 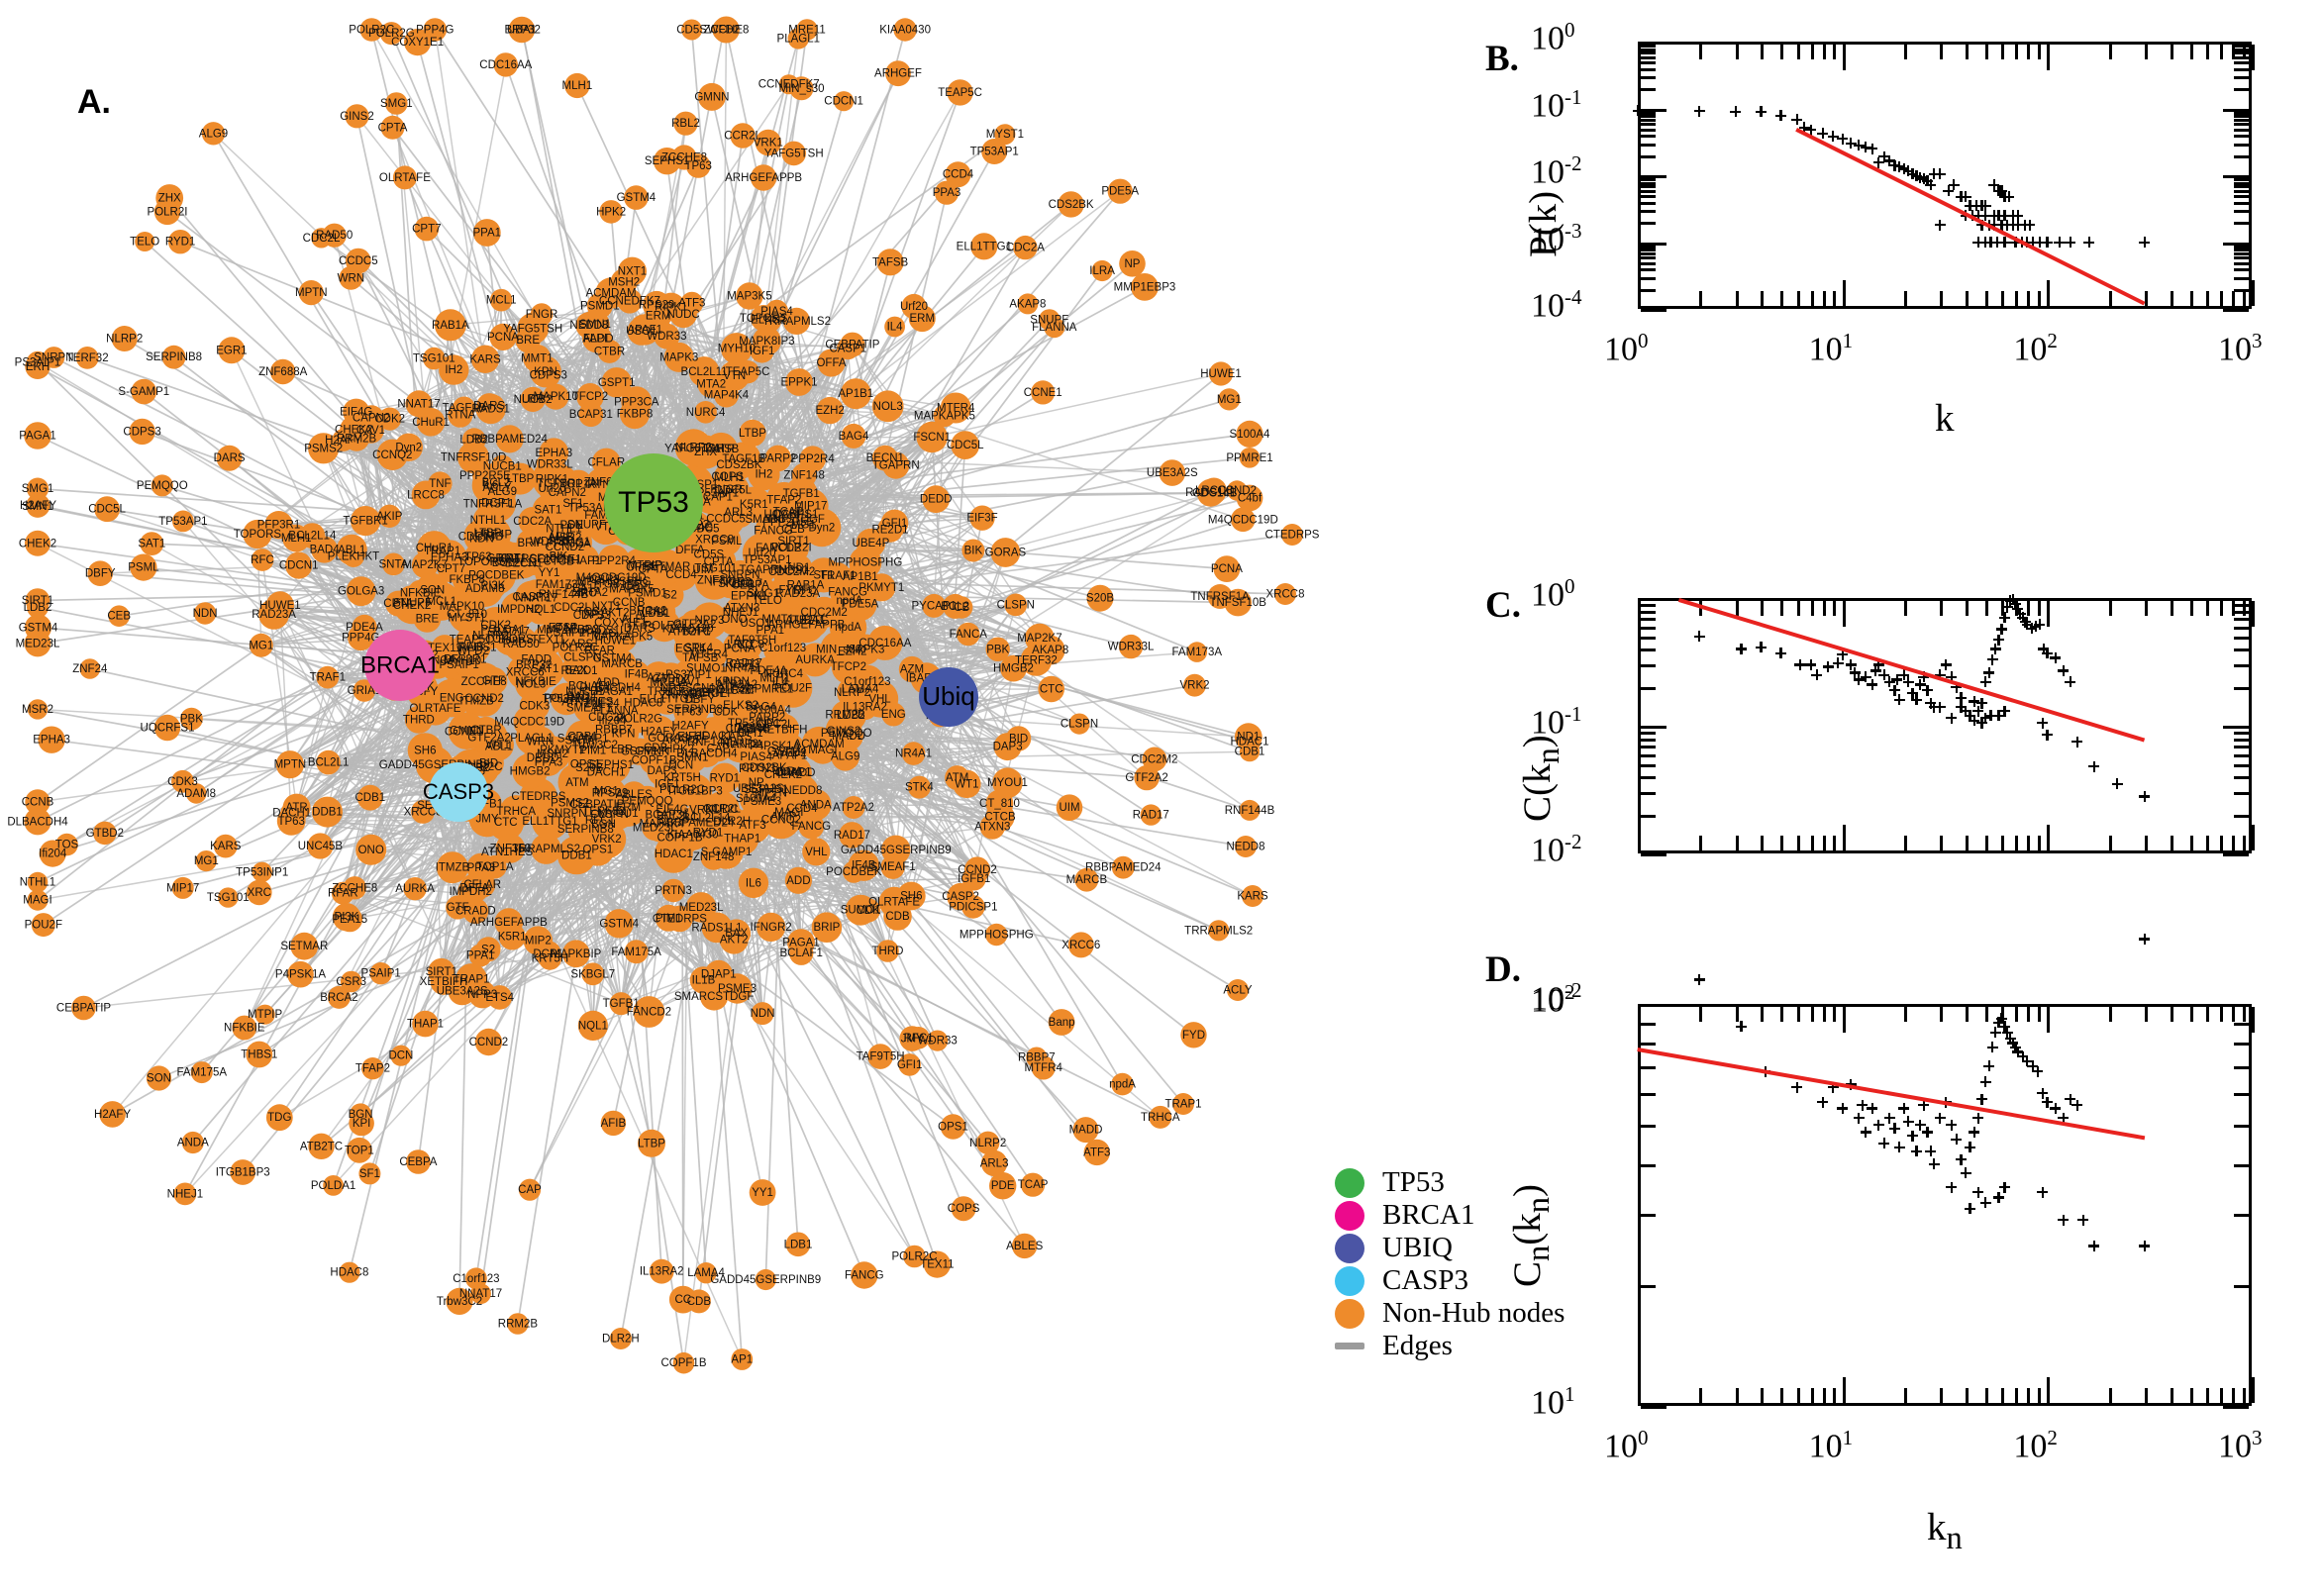 What do you see at coordinates (119, 617) in the screenshot?
I see `network-node-label: CEB` at bounding box center [119, 617].